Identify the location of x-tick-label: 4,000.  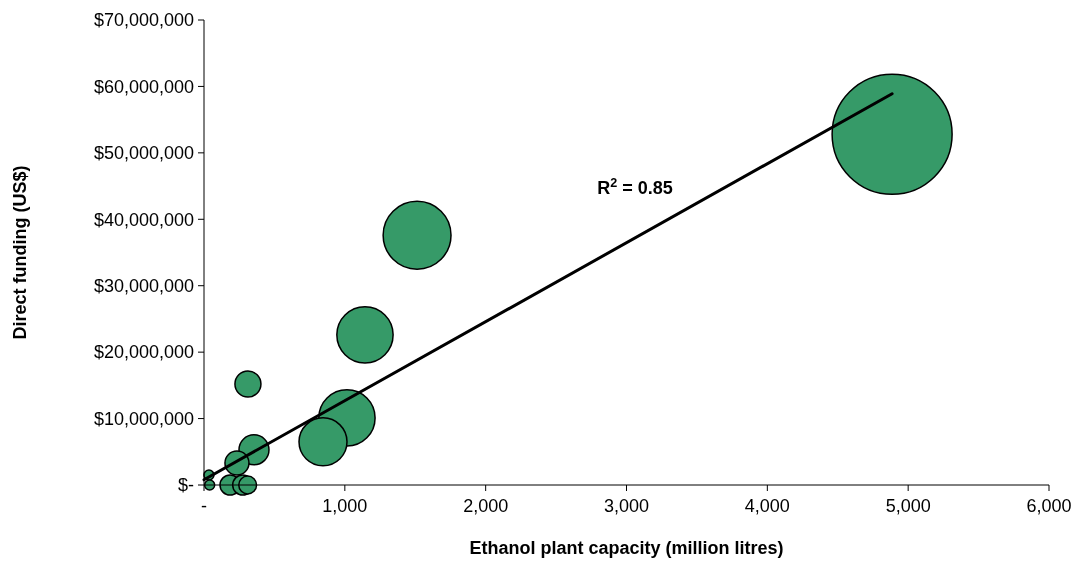
(767, 506).